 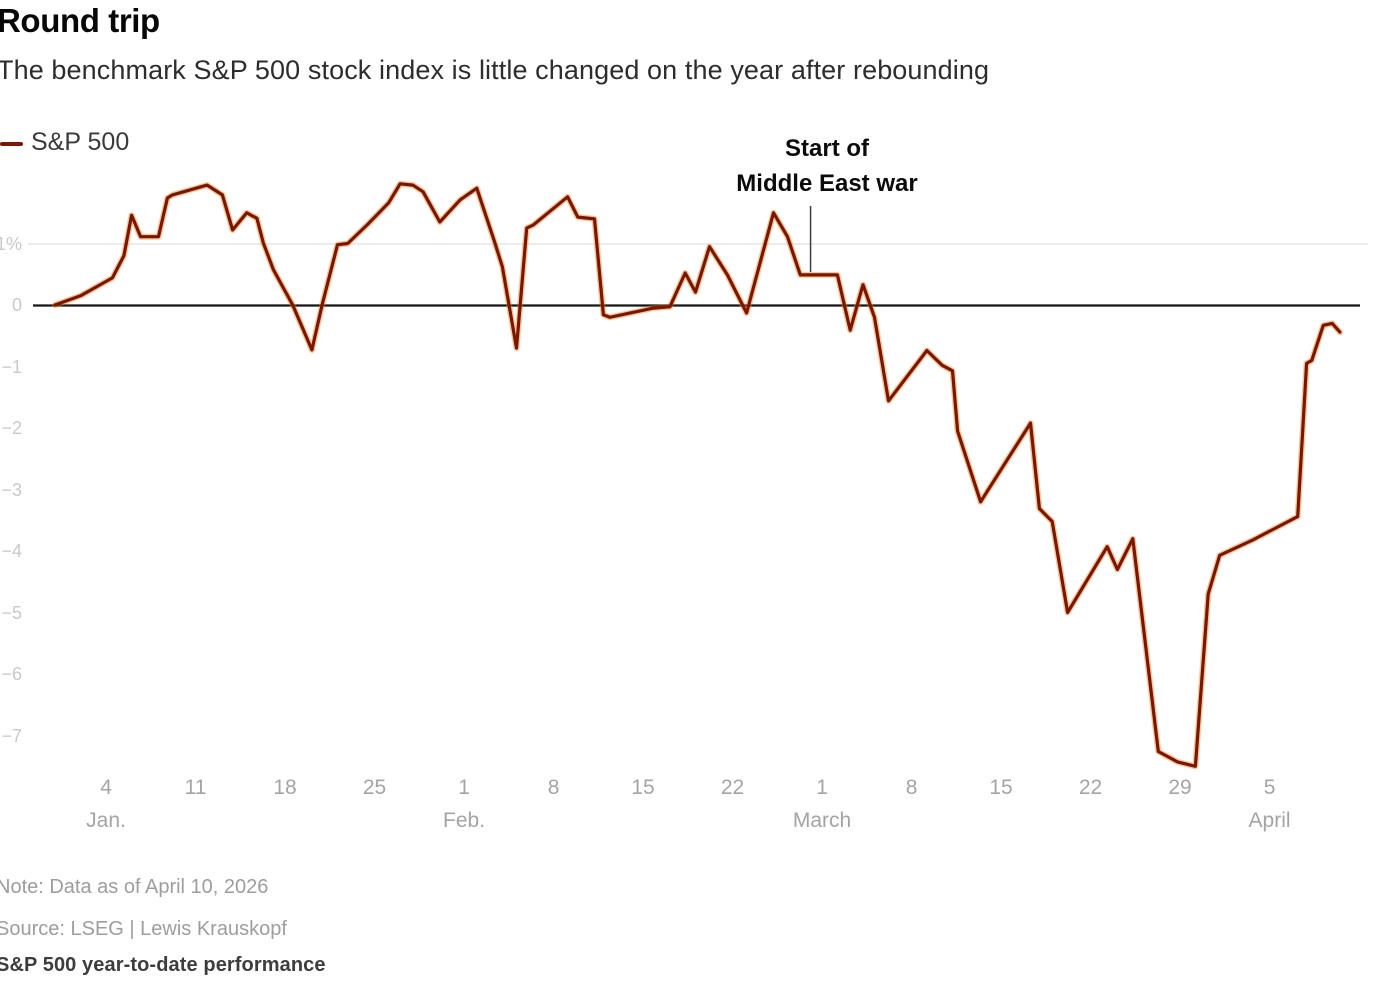 I want to click on x-axis-month-label: March, so click(x=822, y=820).